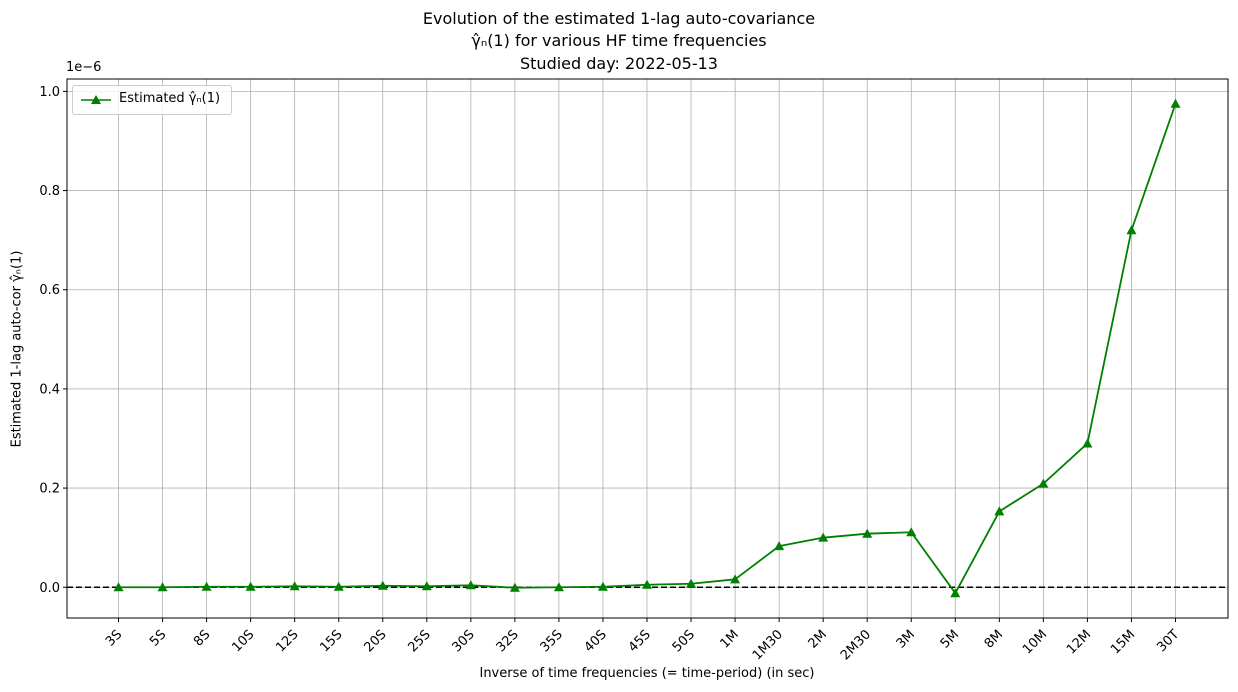 The width and height of the screenshot is (1238, 692). What do you see at coordinates (1123, 642) in the screenshot?
I see `x-tick-label: 15M` at bounding box center [1123, 642].